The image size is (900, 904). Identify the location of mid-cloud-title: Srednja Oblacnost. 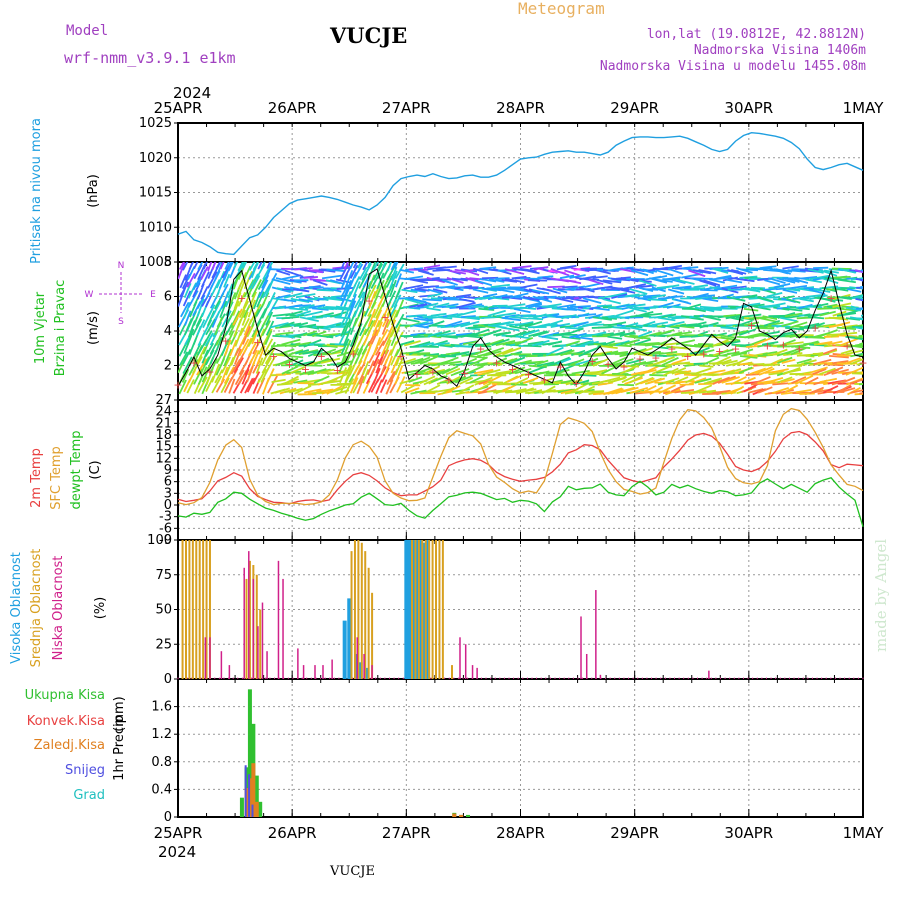
(36, 608).